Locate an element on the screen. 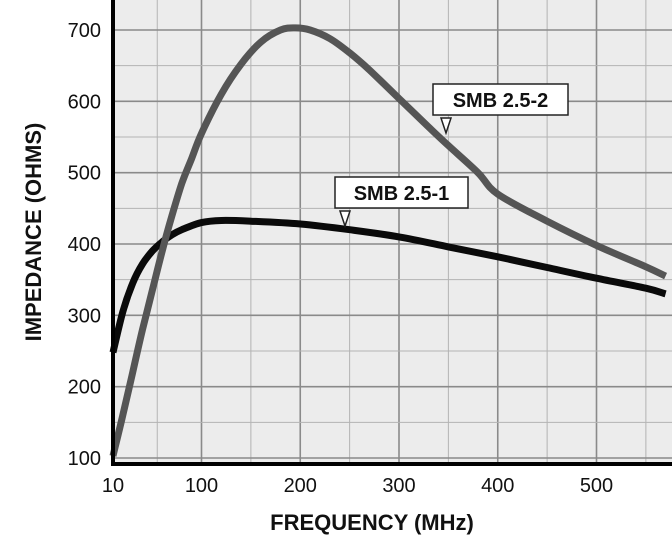 This screenshot has height=541, width=672. y-tick-label: 100 is located at coordinates (84, 459).